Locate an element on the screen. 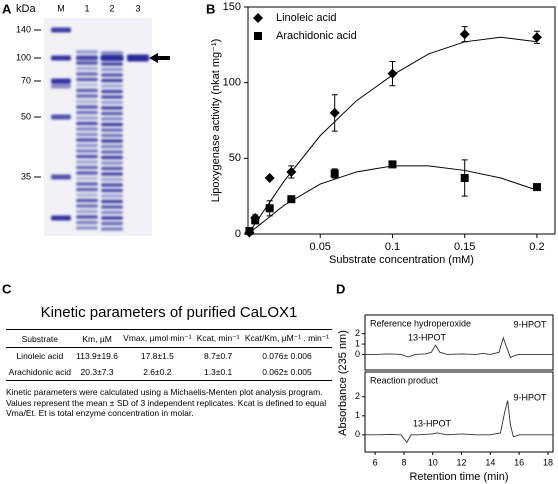 Image resolution: width=558 pixels, height=484 pixels. panel-label: B is located at coordinates (210, 8).